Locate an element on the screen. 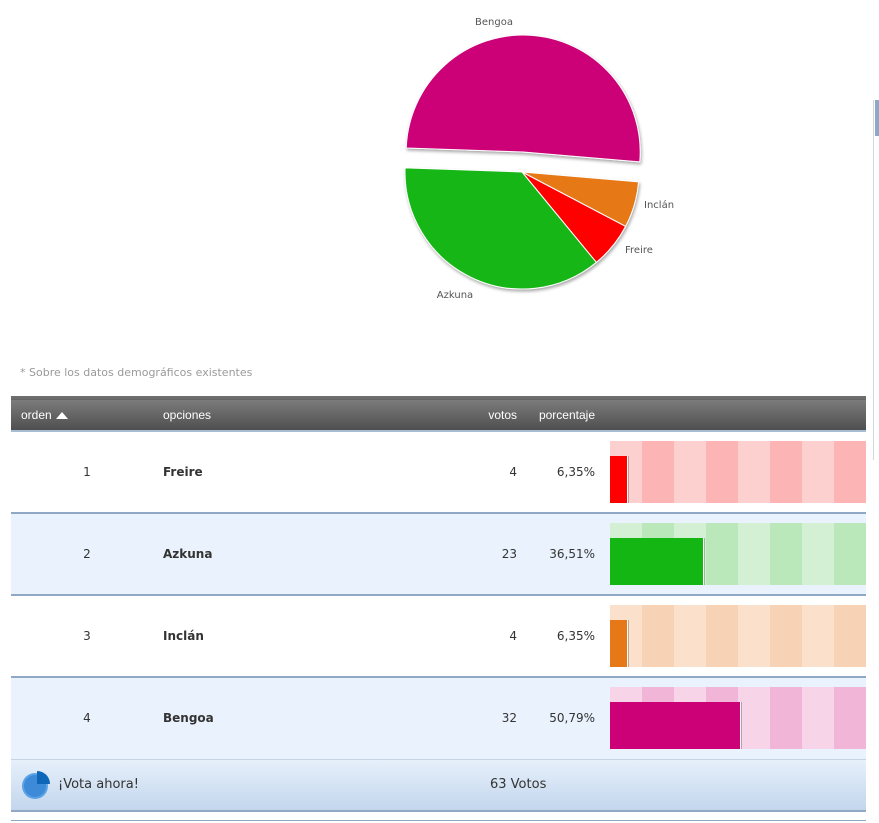  table-row: 2 Azkuna 23 36,51% is located at coordinates (438, 554).